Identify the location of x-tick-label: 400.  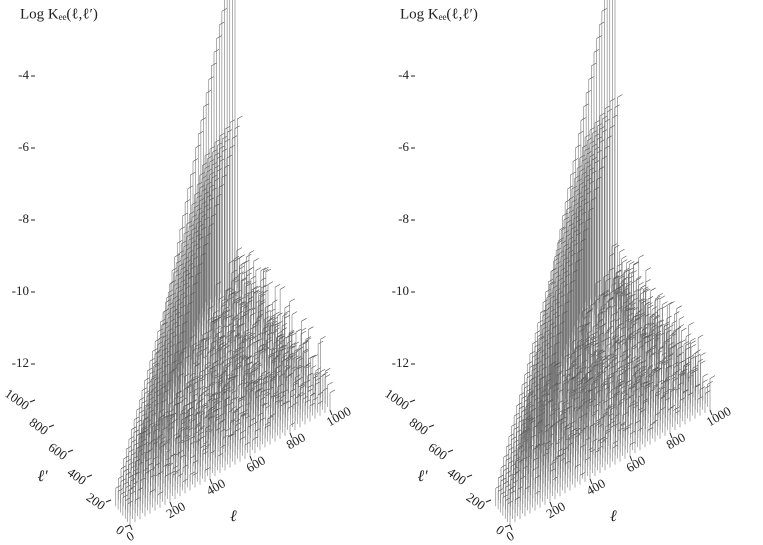
(595, 486).